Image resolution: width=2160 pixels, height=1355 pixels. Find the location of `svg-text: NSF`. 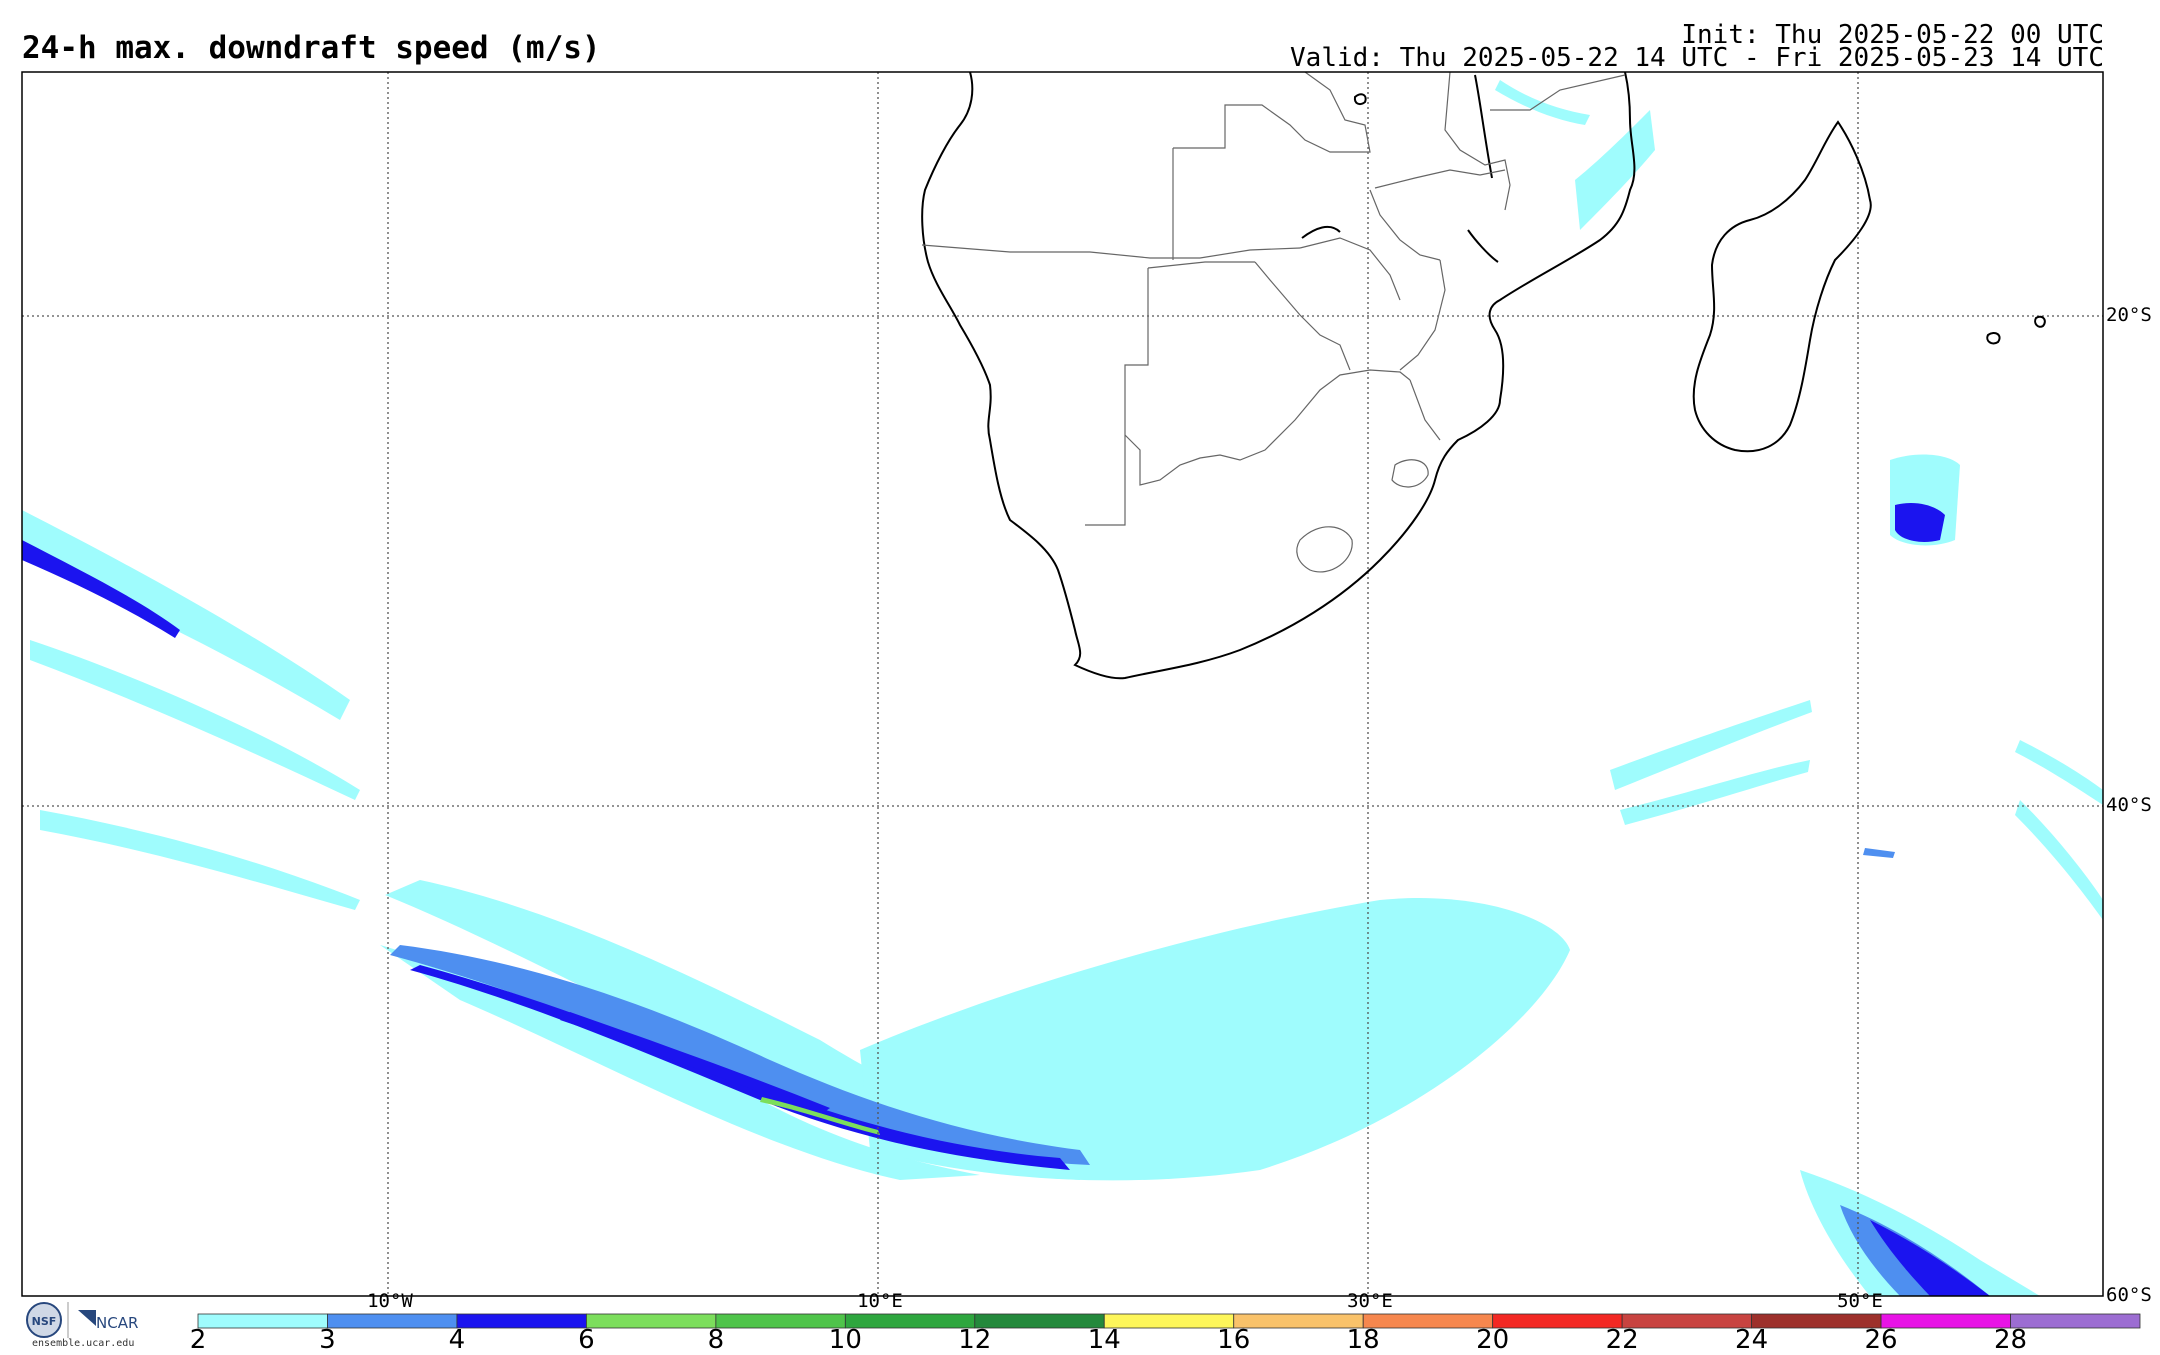

svg-text: NSF is located at coordinates (44, 1321).